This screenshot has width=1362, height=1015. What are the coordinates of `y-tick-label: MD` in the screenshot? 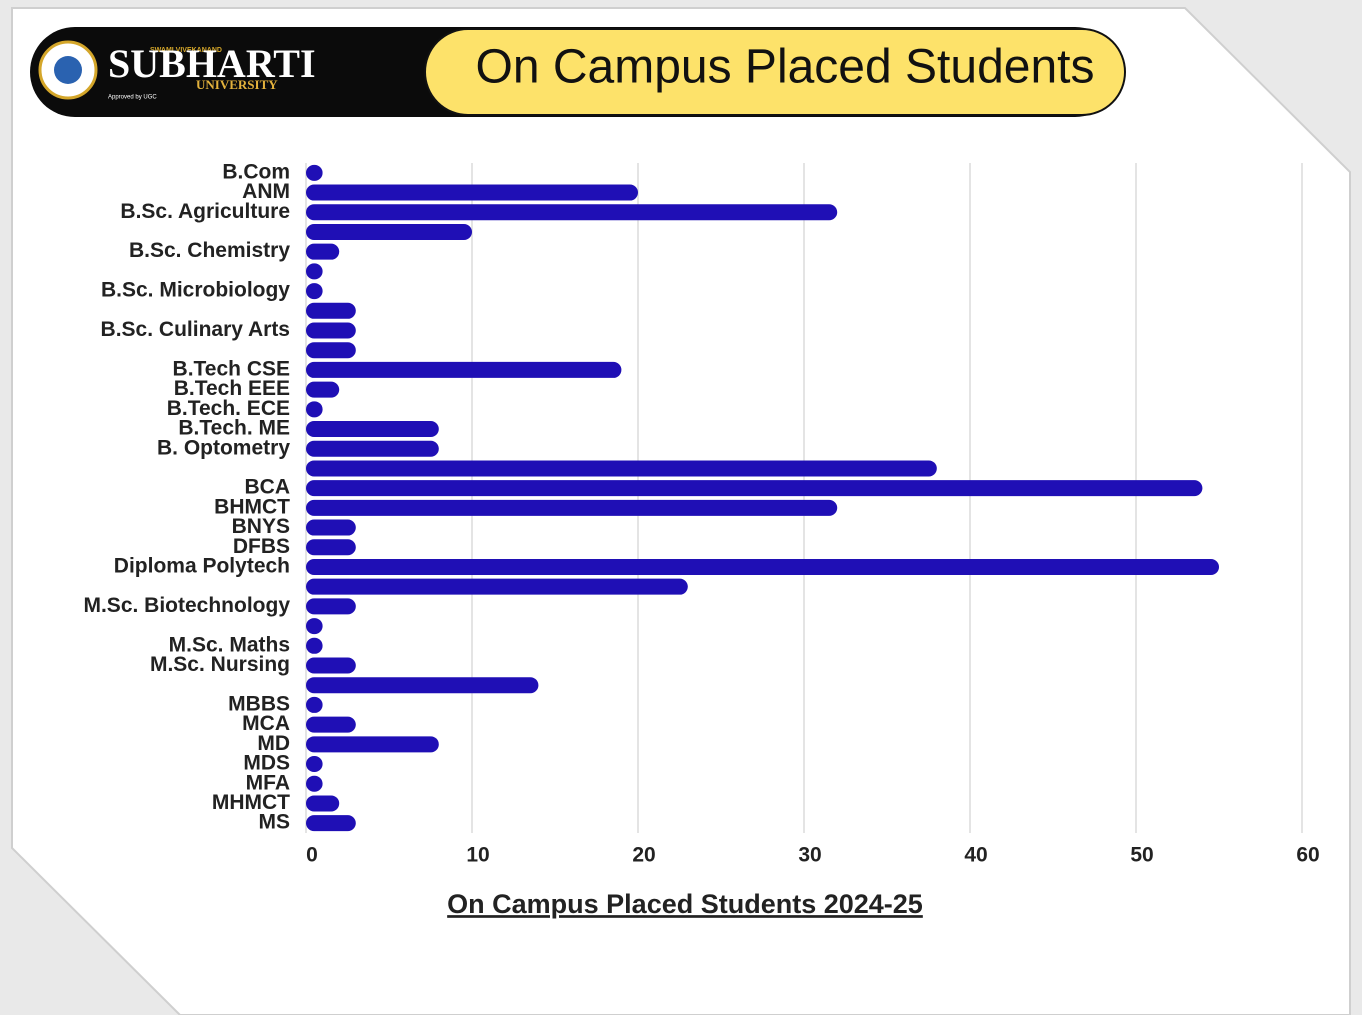 It's located at (273, 743).